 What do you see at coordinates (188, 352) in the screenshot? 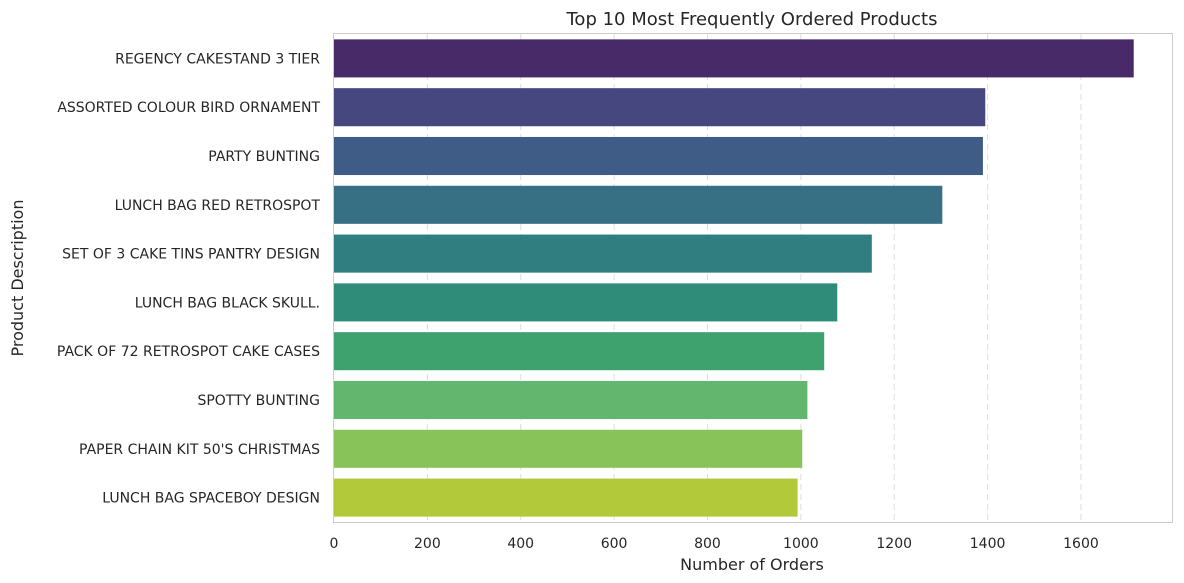
I see `category-label: PACK OF 72 RETROSPOT CAKE CASES` at bounding box center [188, 352].